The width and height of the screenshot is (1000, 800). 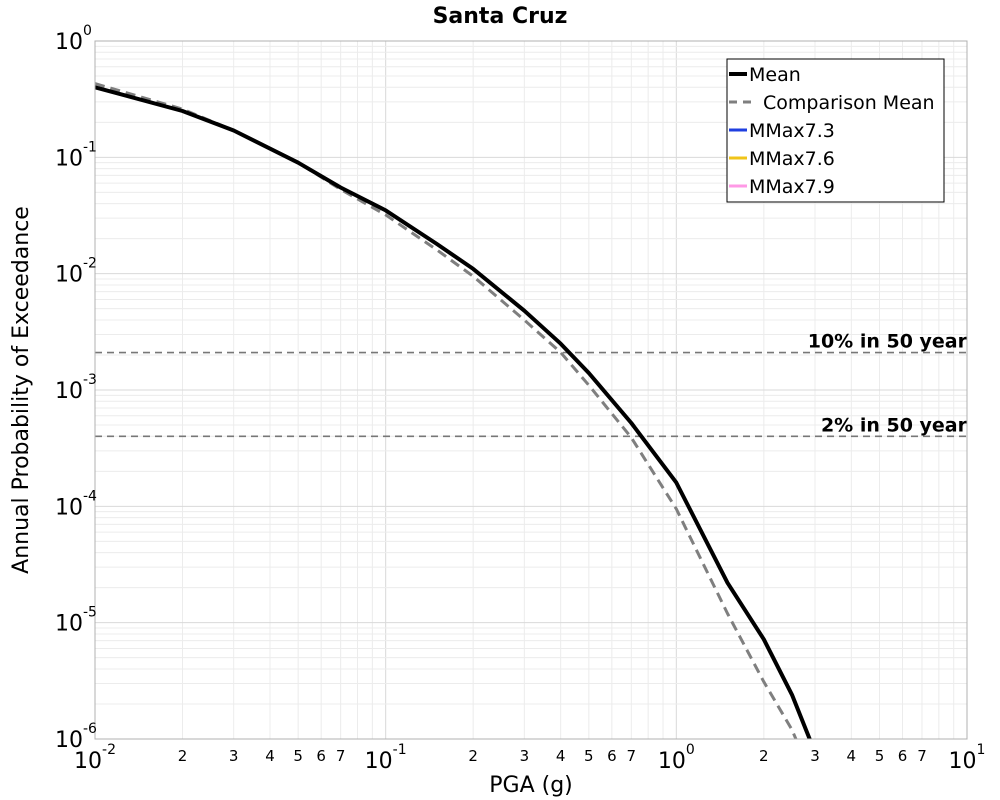 I want to click on legend-label: MMax7.3, so click(x=792, y=131).